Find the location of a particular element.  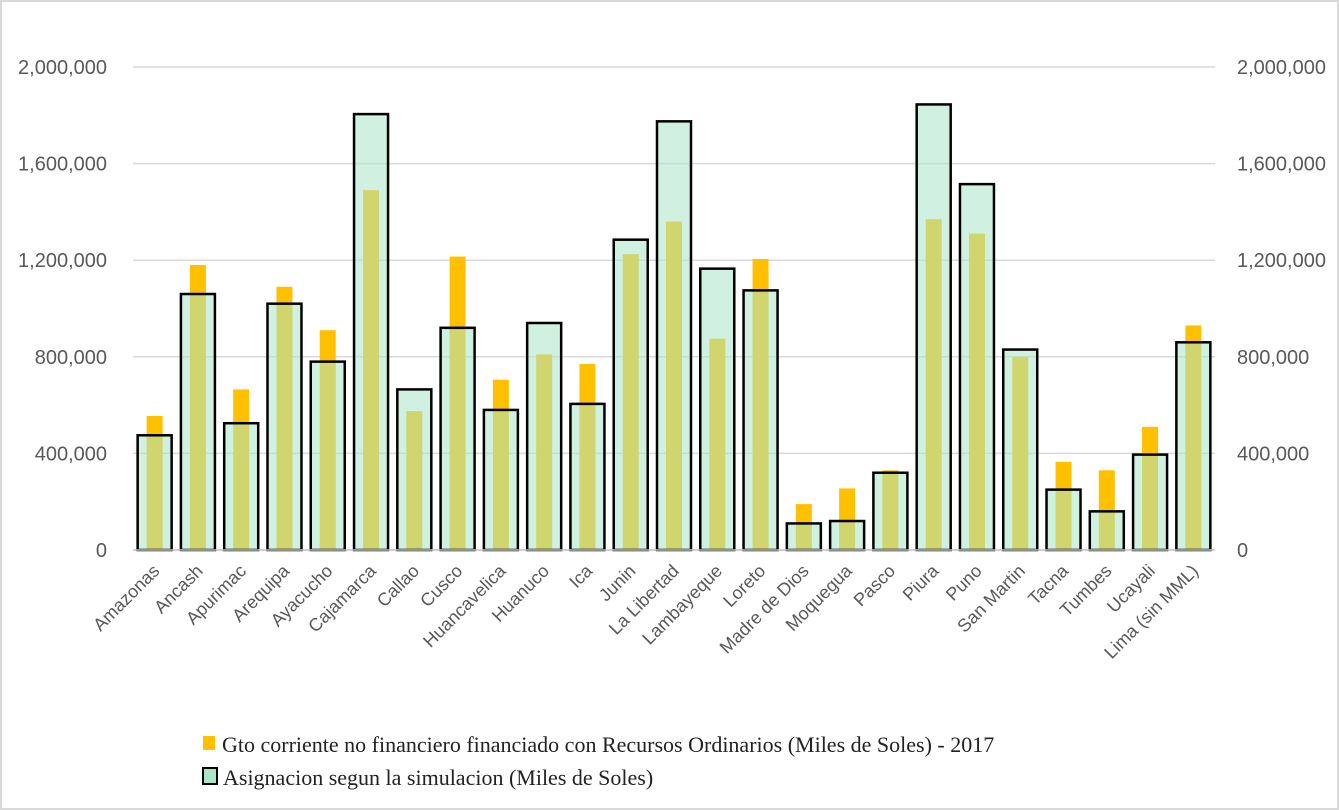

y-tick-label-left: 1,600,000 is located at coordinates (62, 165).